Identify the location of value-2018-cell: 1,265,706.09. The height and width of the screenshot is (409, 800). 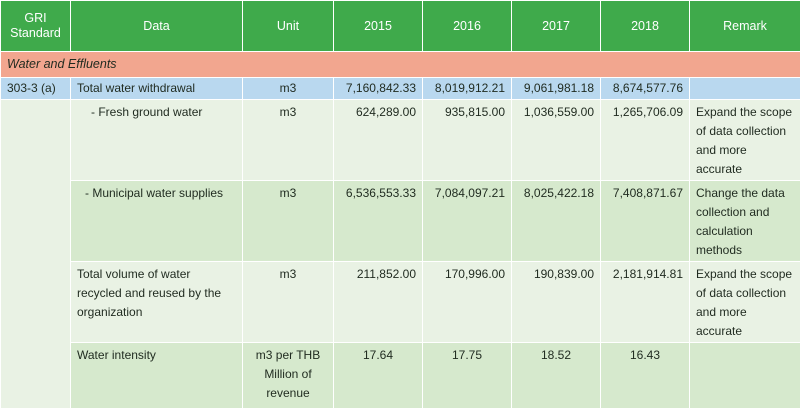
(645, 140).